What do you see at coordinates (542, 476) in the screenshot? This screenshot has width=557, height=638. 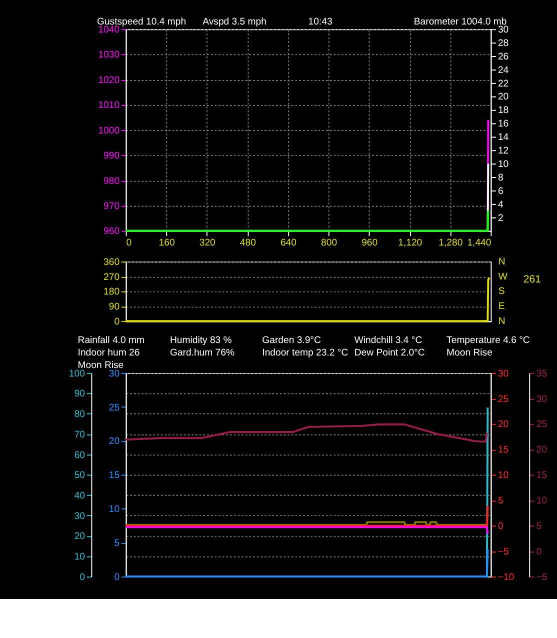 I see `y-tick-label: 15` at bounding box center [542, 476].